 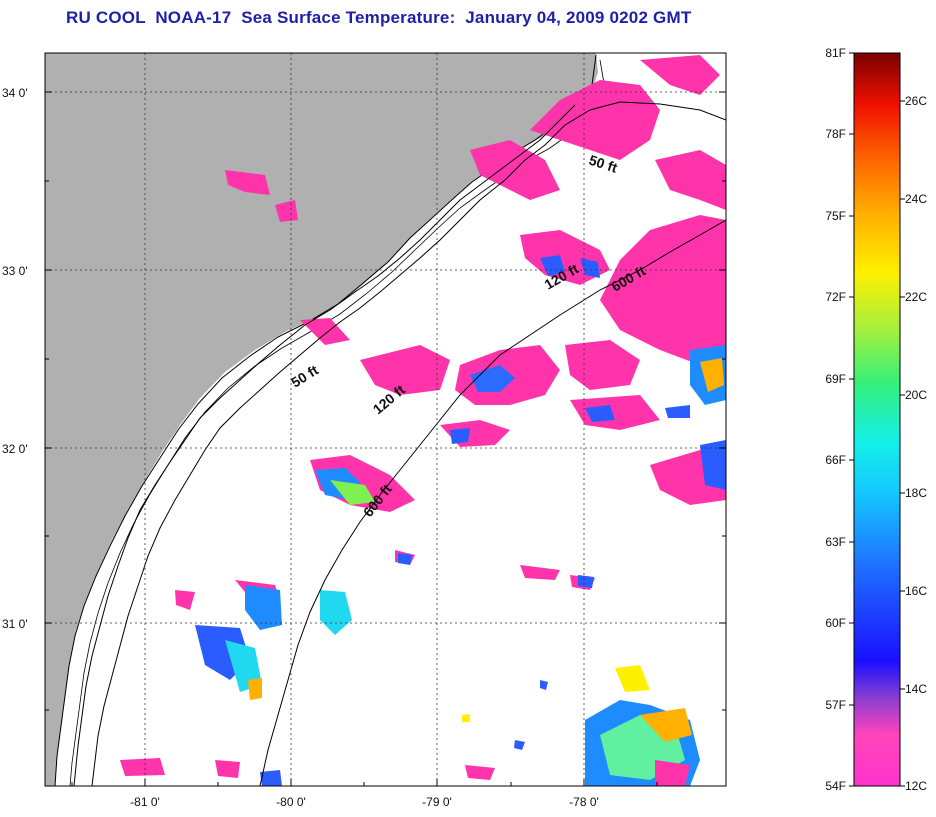 What do you see at coordinates (835, 623) in the screenshot?
I see `colorbar-f-label: 60F` at bounding box center [835, 623].